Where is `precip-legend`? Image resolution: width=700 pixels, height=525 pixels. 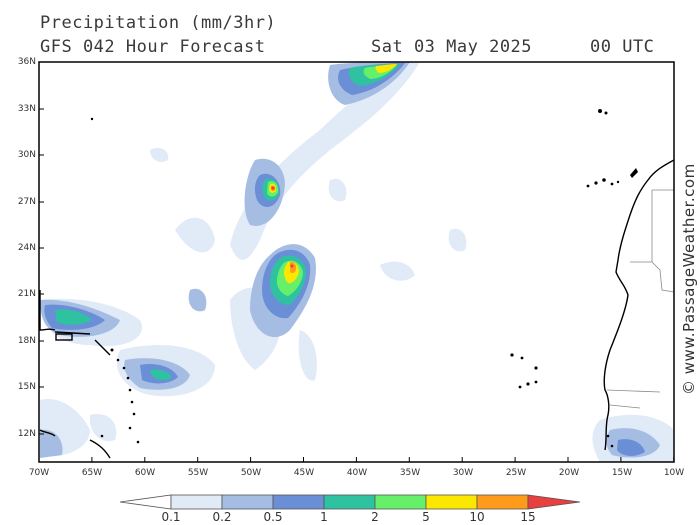
precip-legend is located at coordinates (350, 502).